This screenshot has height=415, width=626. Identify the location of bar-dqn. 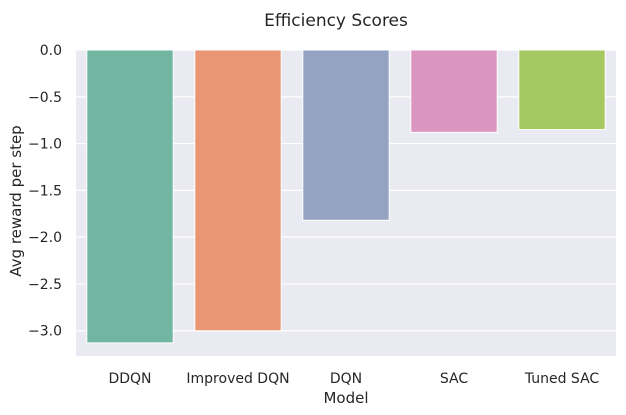
(346, 135).